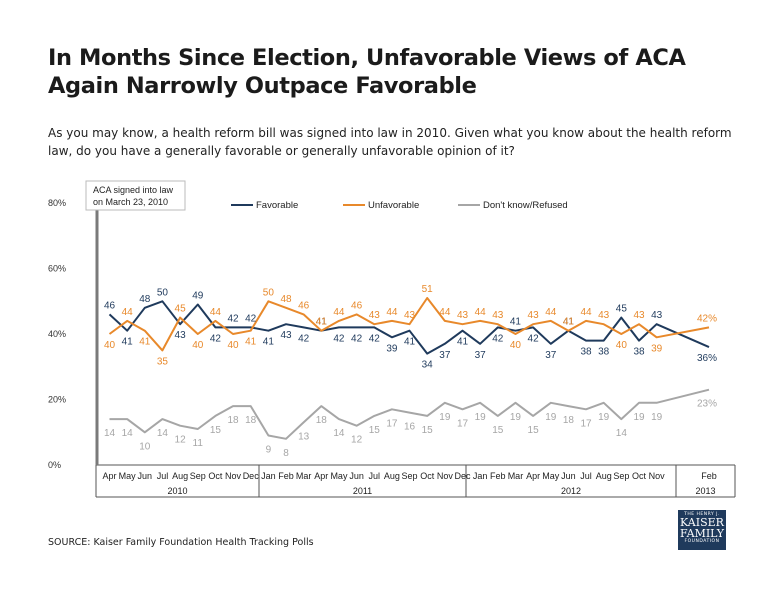 This screenshot has height=594, width=768. What do you see at coordinates (277, 205) in the screenshot?
I see `legend-label: Favorable` at bounding box center [277, 205].